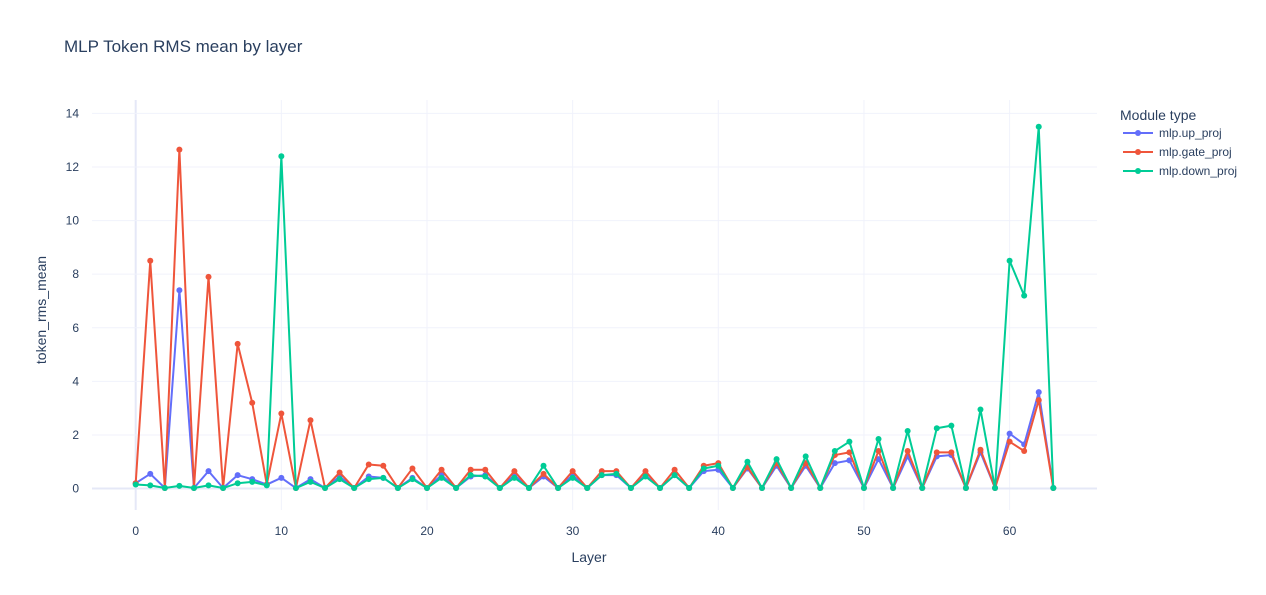 The image size is (1266, 595). What do you see at coordinates (1198, 171) in the screenshot?
I see `legend-label: mlp.down_proj` at bounding box center [1198, 171].